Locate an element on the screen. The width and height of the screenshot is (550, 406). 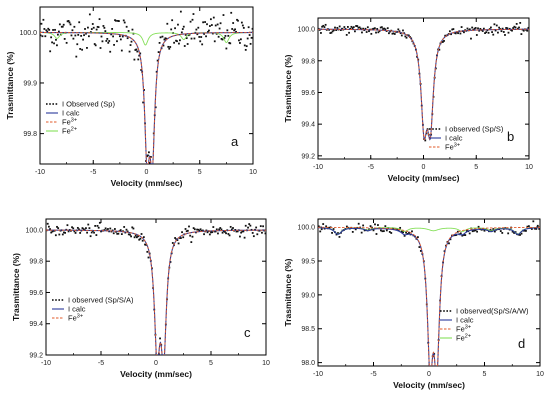
panel-label: b is located at coordinates (510, 136).